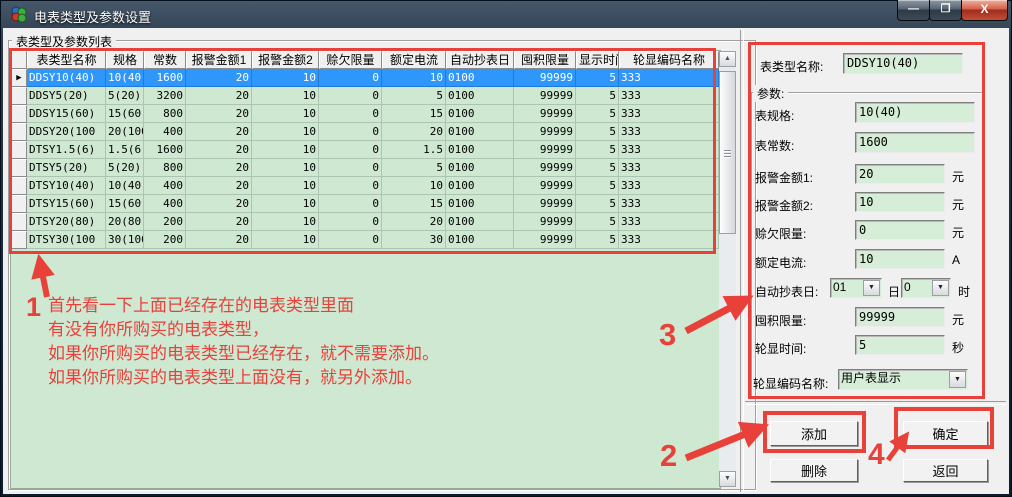  What do you see at coordinates (900, 230) in the screenshot?
I see `credit-limit-input: 0` at bounding box center [900, 230].